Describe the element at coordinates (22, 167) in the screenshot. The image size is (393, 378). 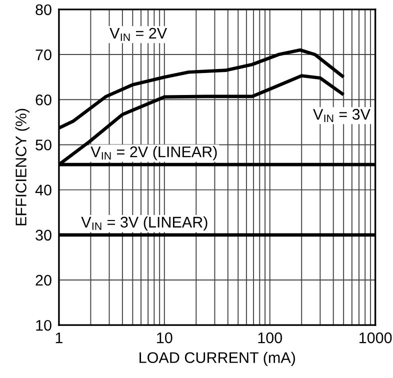
I see `y-axis-title: EFFICIENCY (%)` at that location.